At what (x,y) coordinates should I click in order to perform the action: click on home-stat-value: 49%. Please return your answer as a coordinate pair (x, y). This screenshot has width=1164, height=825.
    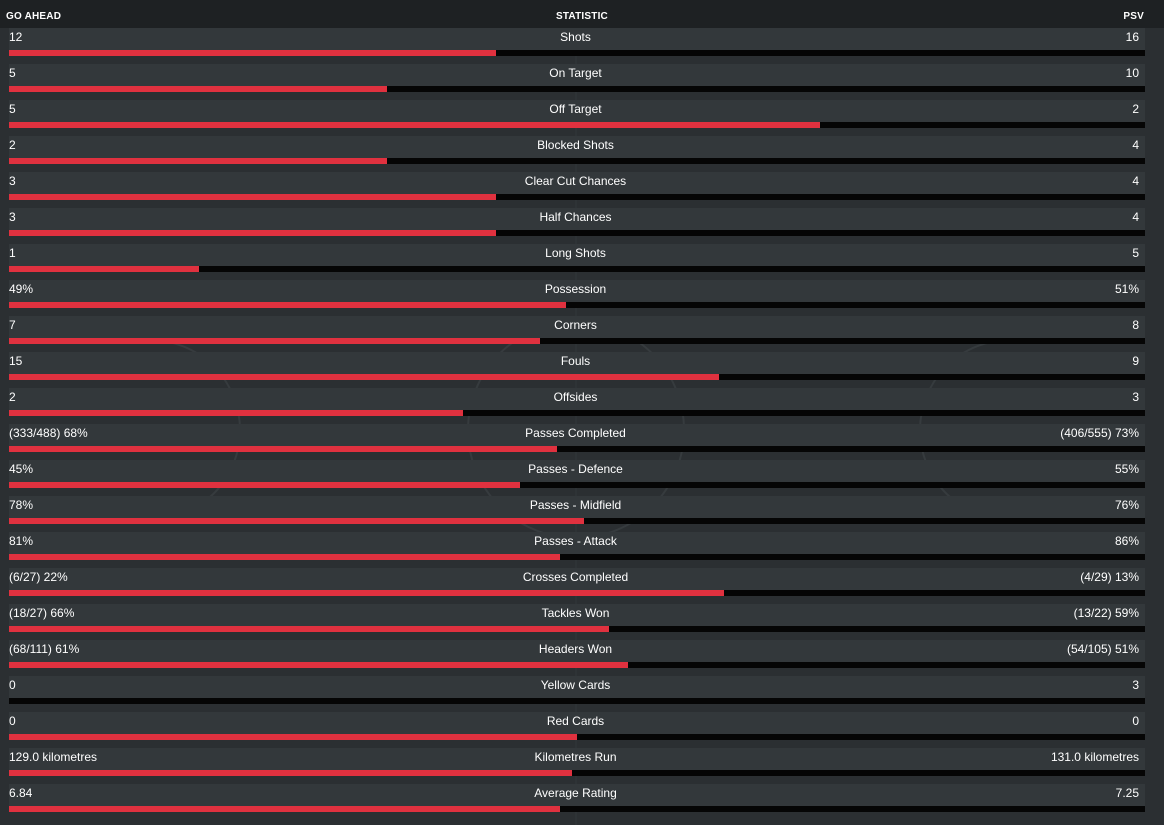
    Looking at the image, I should click on (21, 289).